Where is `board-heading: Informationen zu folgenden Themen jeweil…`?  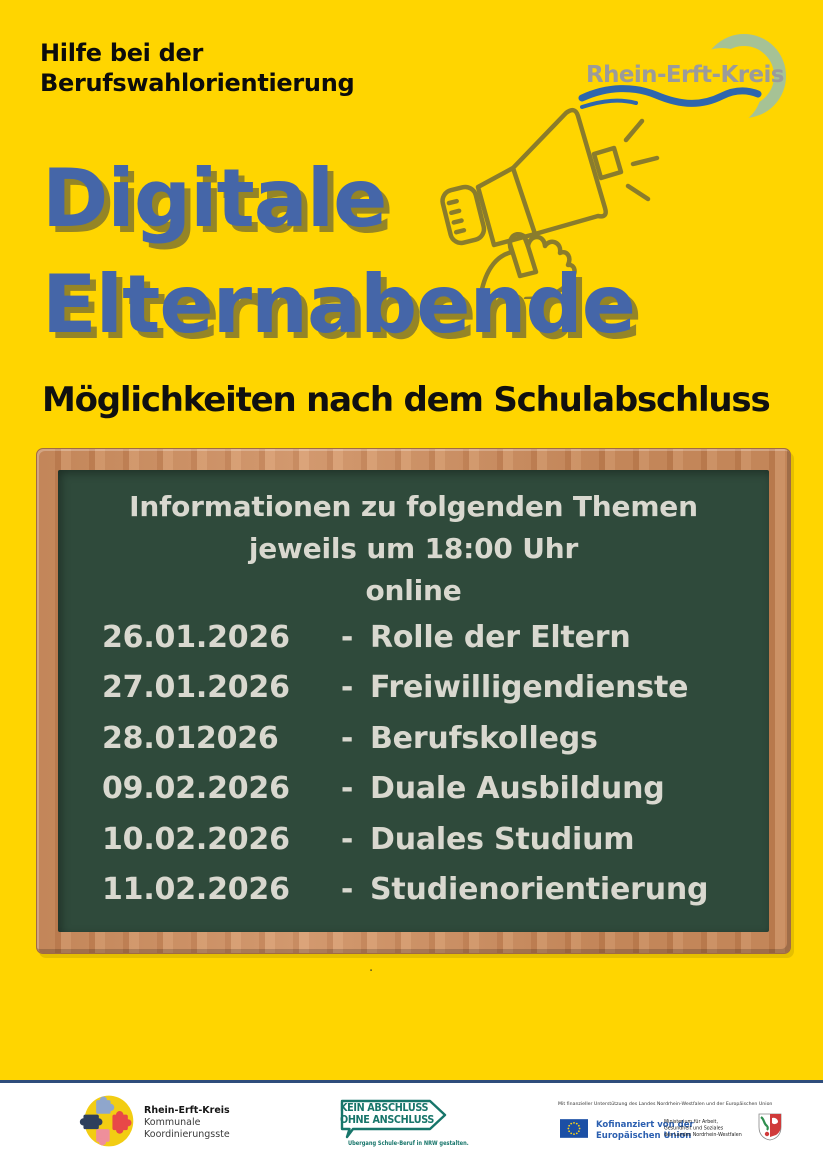 board-heading: Informationen zu folgenden Themen jeweil… is located at coordinates (413, 549).